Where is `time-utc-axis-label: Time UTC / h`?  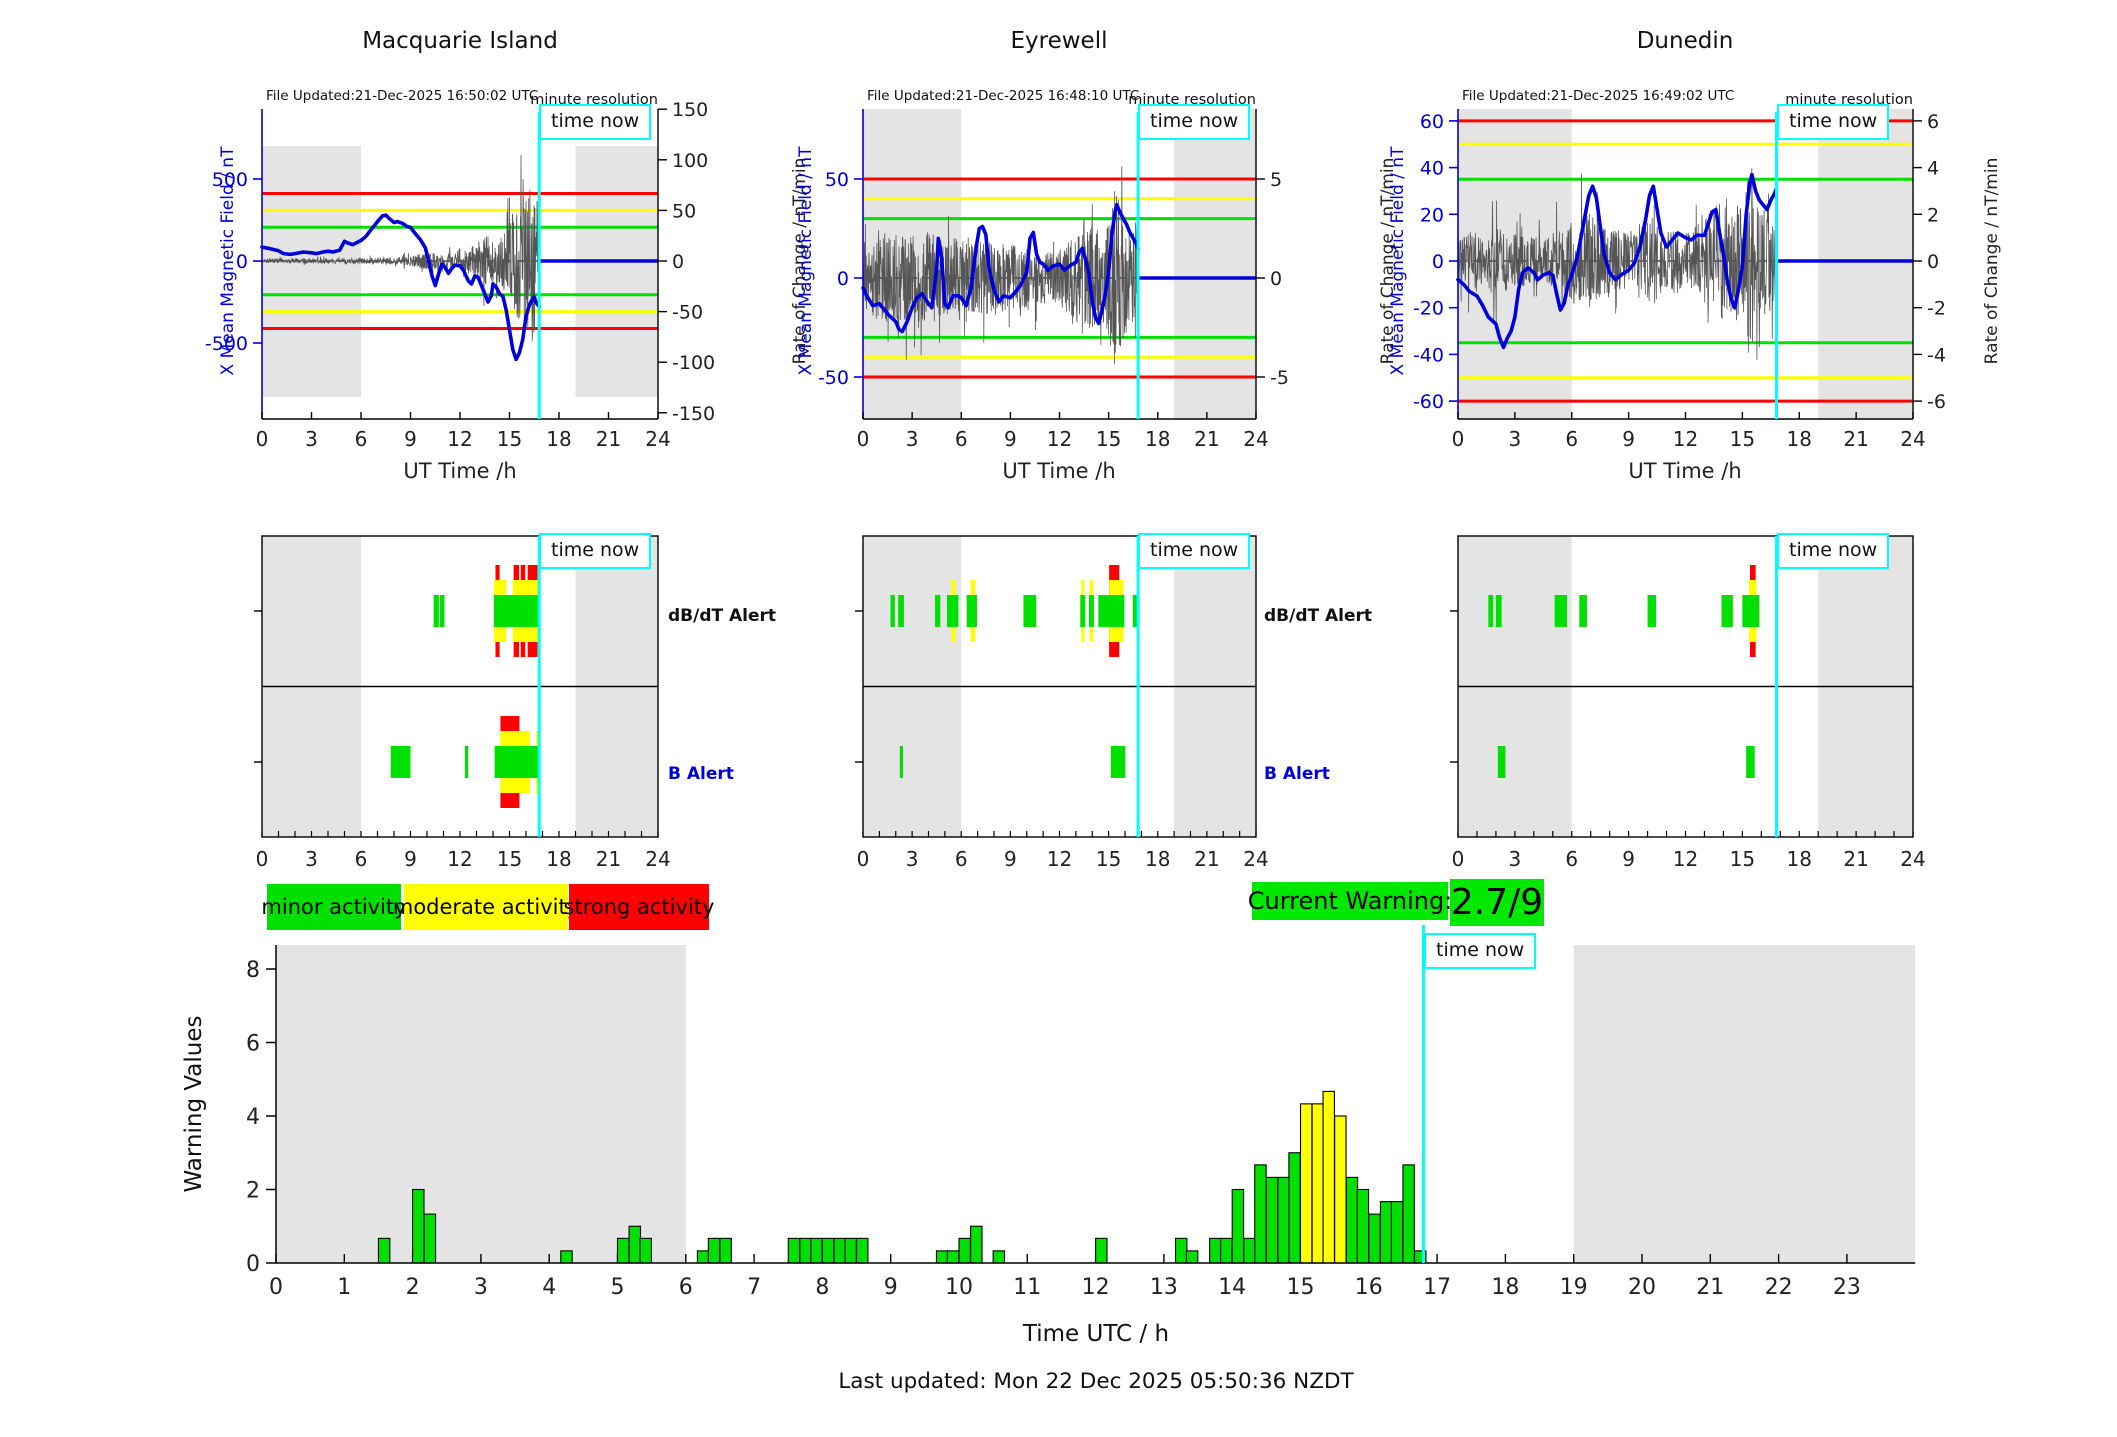 time-utc-axis-label: Time UTC / h is located at coordinates (1096, 1334).